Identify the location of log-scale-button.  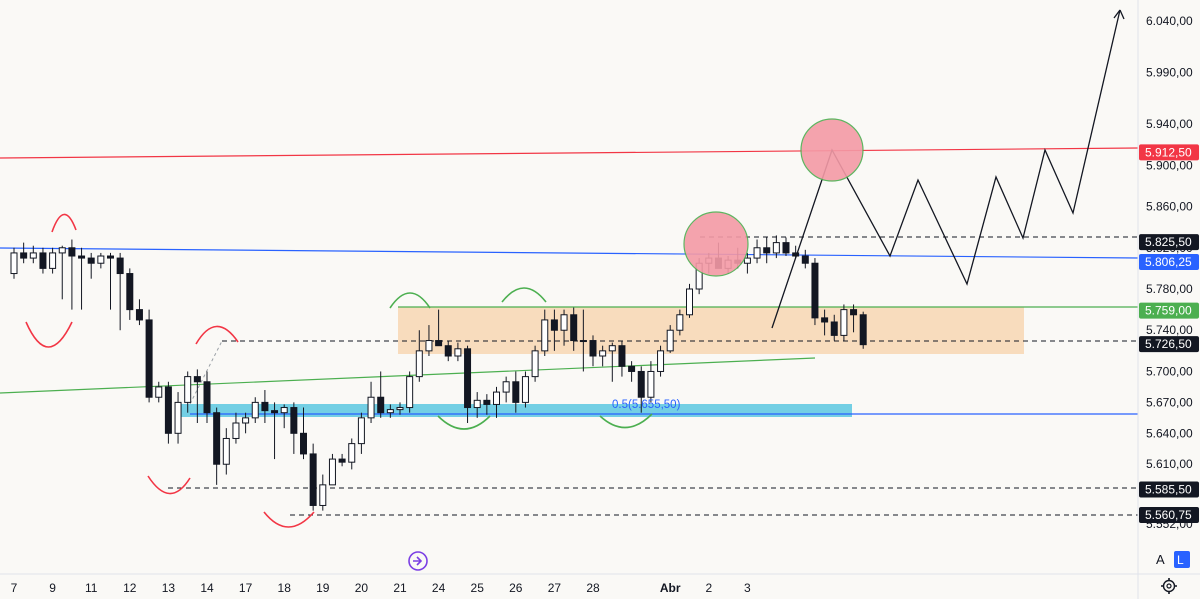
(1182, 559).